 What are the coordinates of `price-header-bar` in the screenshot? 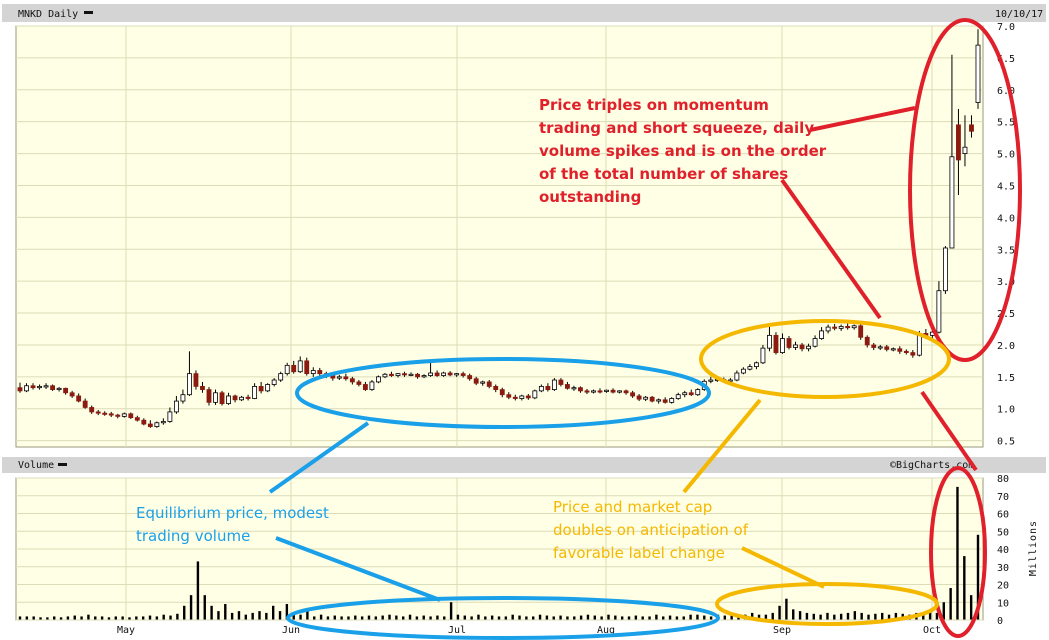 It's located at (524, 13).